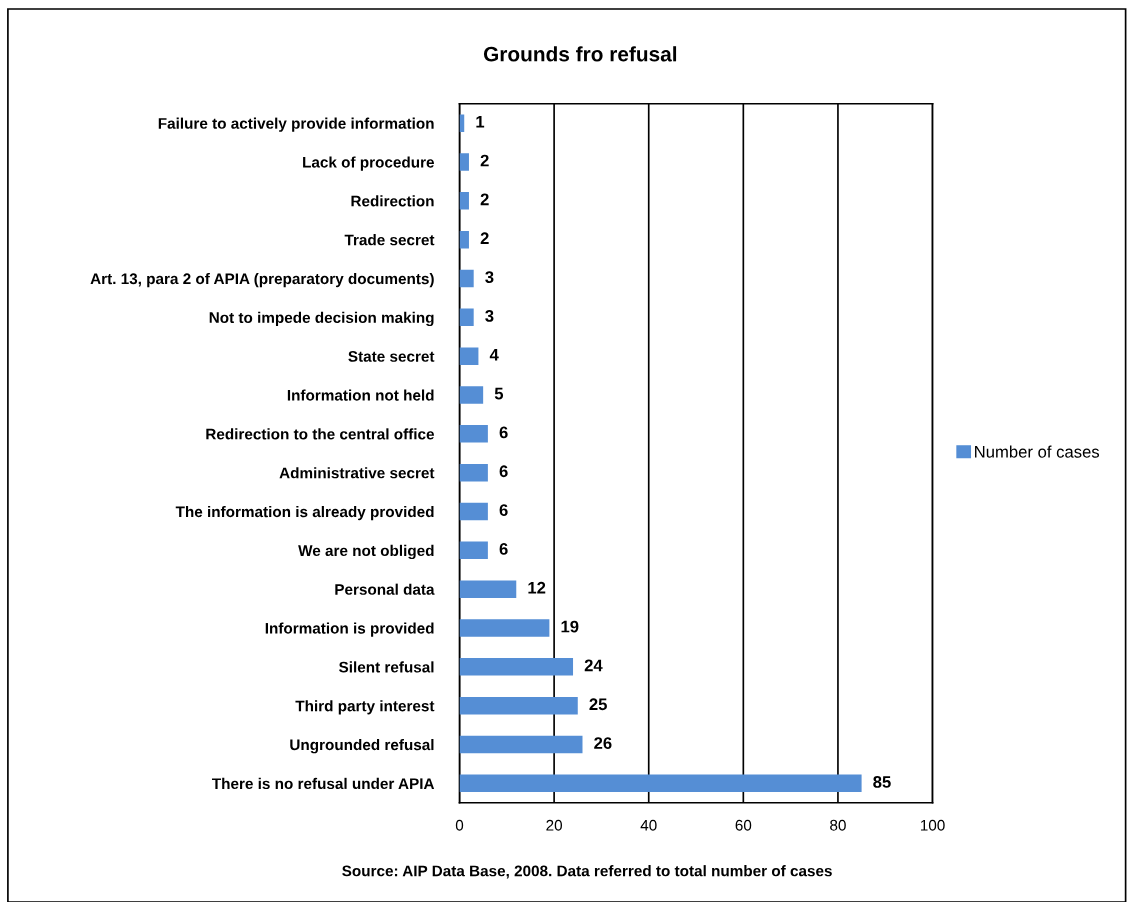 The width and height of the screenshot is (1129, 902). What do you see at coordinates (304, 513) in the screenshot?
I see `y-tick-label: The information is already provided` at bounding box center [304, 513].